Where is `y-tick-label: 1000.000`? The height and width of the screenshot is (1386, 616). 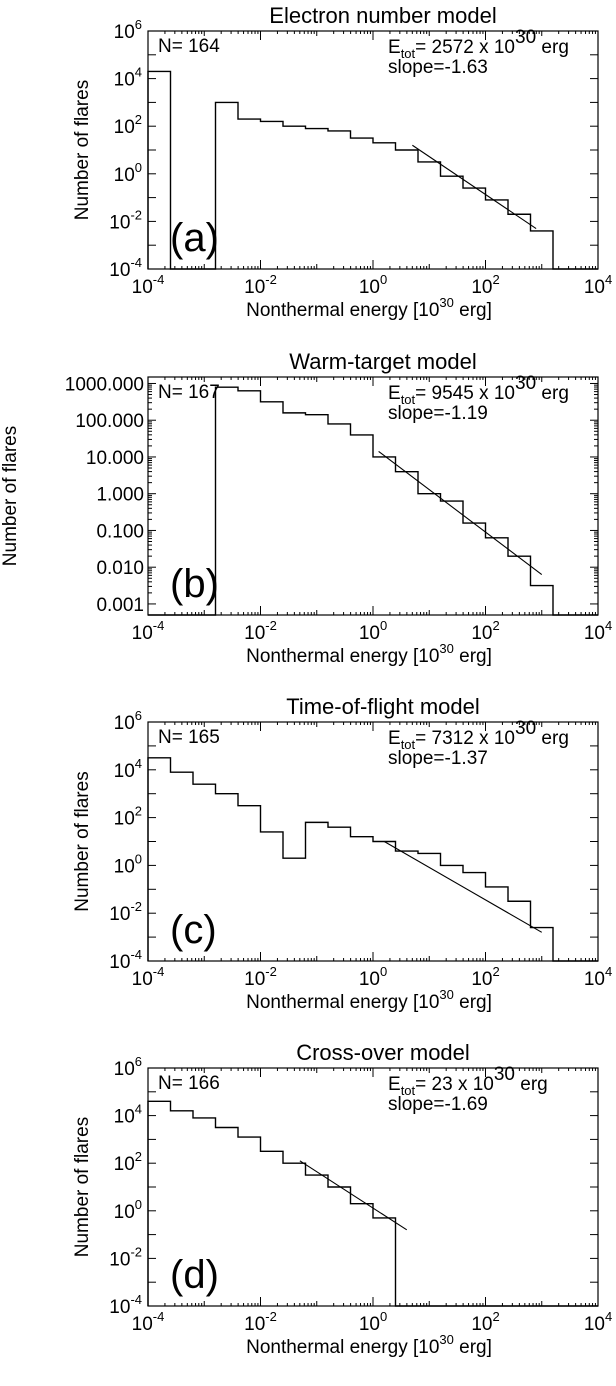 y-tick-label: 1000.000 is located at coordinates (104, 384).